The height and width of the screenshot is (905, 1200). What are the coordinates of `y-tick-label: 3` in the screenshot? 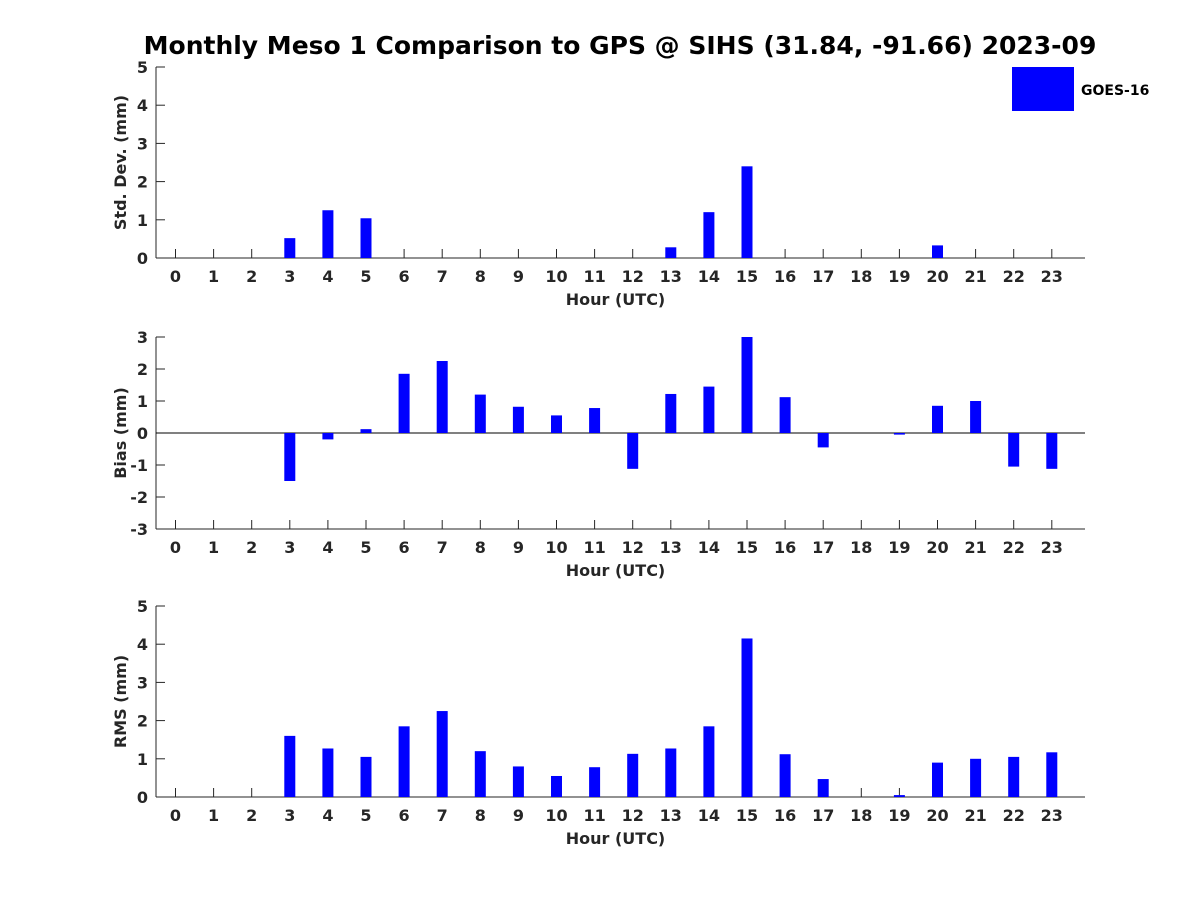 It's located at (142, 682).